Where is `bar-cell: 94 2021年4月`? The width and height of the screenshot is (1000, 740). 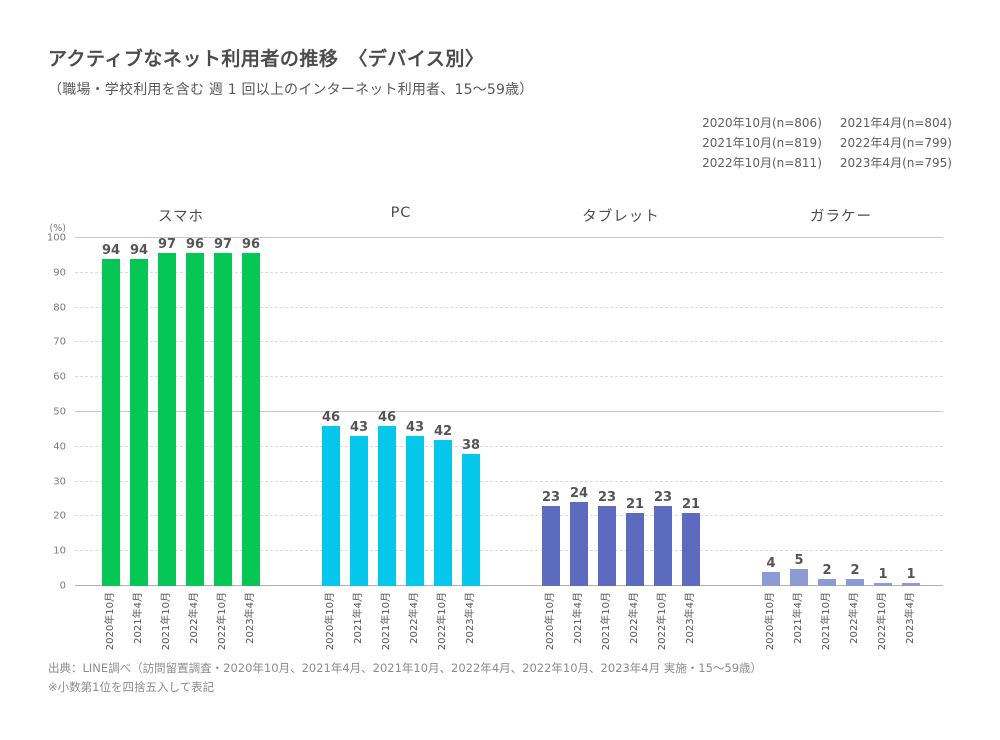
bar-cell: 94 2021年4月 is located at coordinates (139, 441).